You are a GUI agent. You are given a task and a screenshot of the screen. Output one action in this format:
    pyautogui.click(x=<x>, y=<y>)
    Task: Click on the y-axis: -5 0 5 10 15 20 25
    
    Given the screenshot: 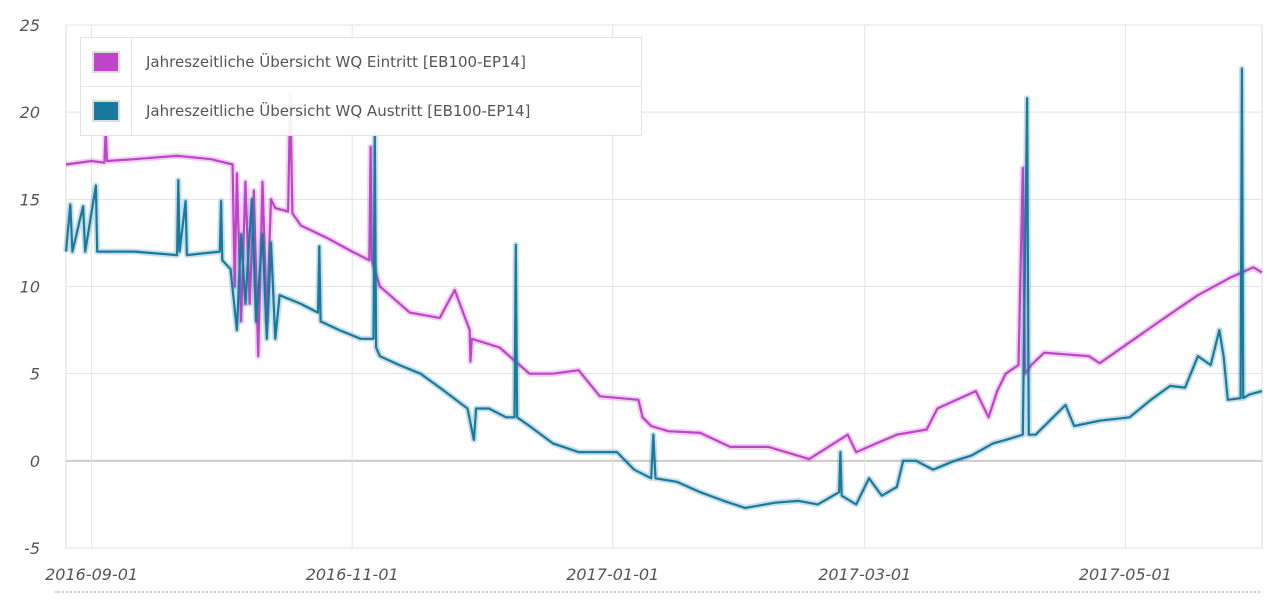 What is the action you would take?
    pyautogui.click(x=30, y=287)
    